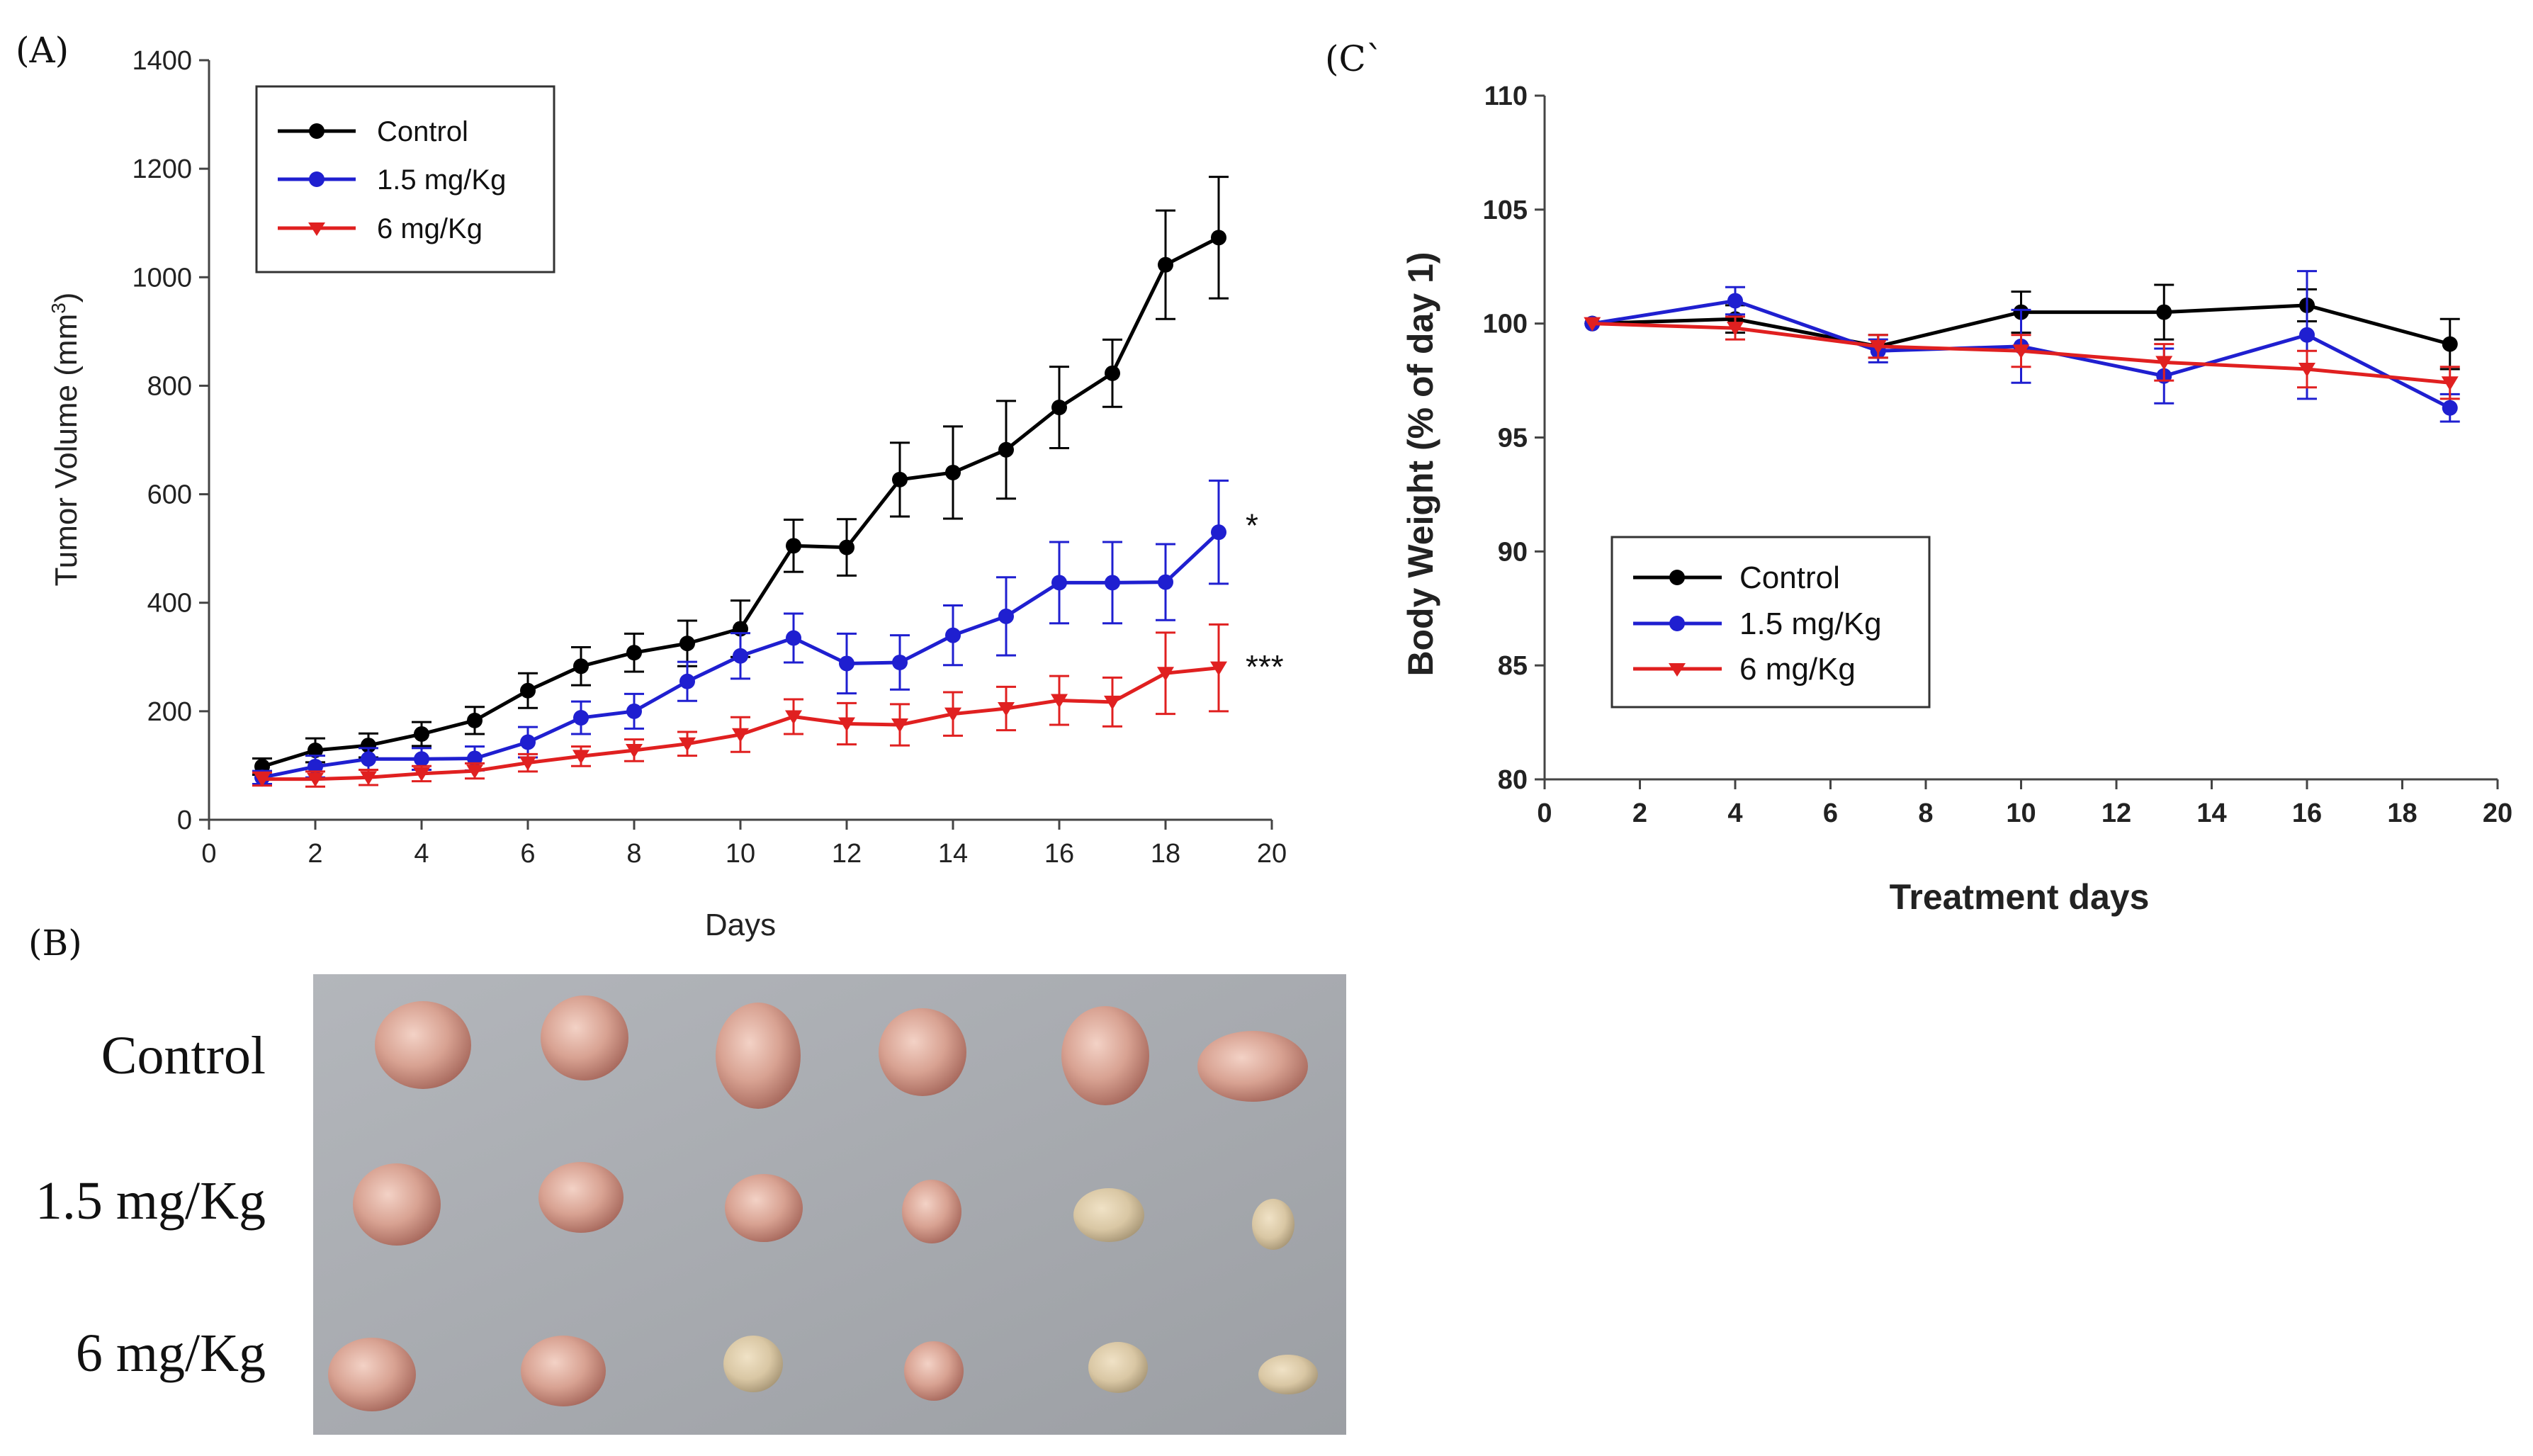 This screenshot has height=1456, width=2533. Describe the element at coordinates (55, 943) in the screenshot. I see `panel-label-b: (B)` at that location.